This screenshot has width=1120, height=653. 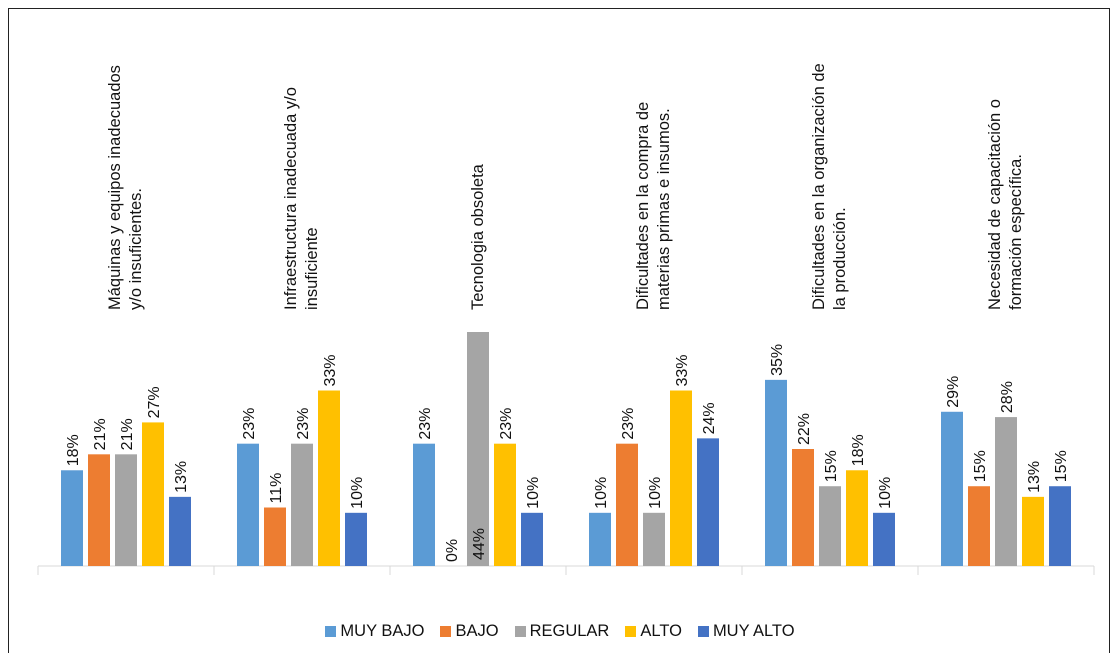 I want to click on value-label: 0%, so click(x=452, y=550).